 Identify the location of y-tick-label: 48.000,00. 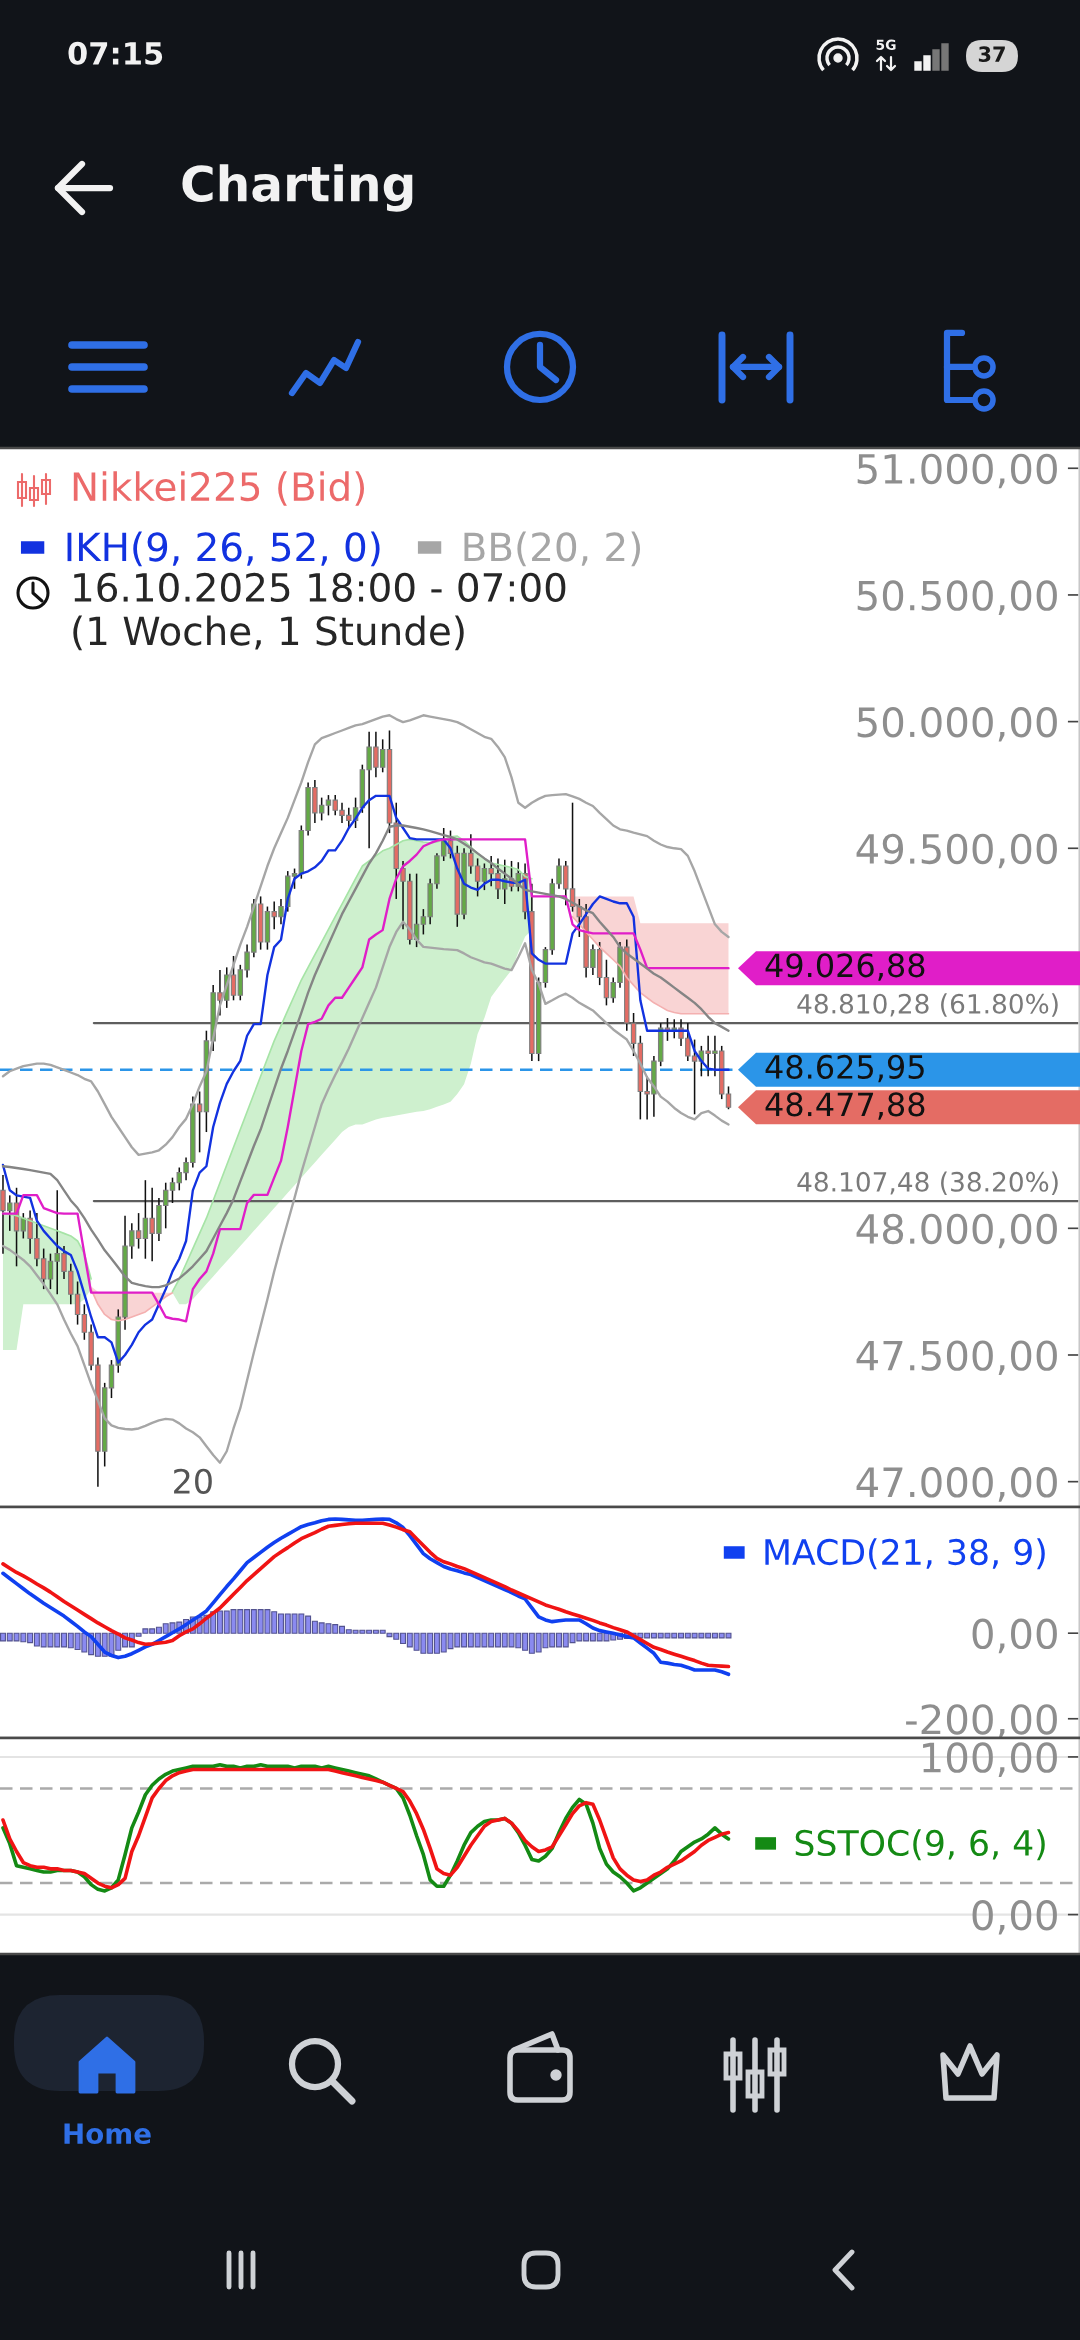
(956, 1231).